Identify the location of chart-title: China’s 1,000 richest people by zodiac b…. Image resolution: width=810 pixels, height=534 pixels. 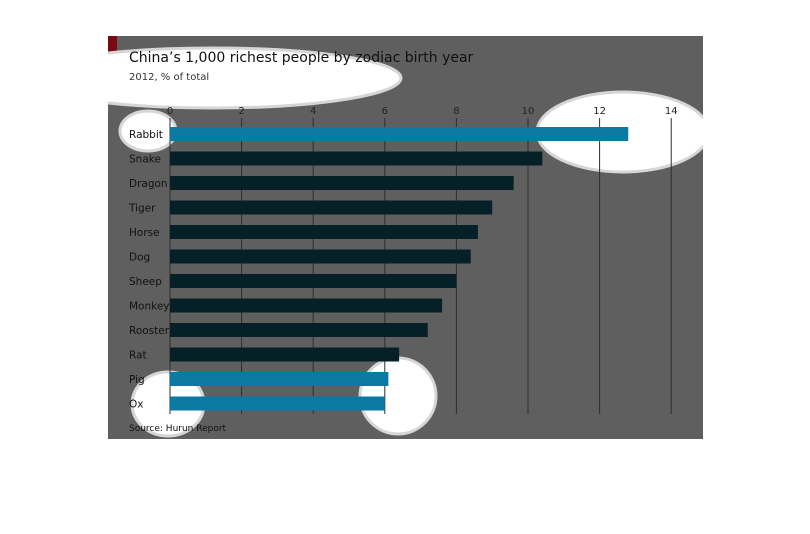
(301, 58).